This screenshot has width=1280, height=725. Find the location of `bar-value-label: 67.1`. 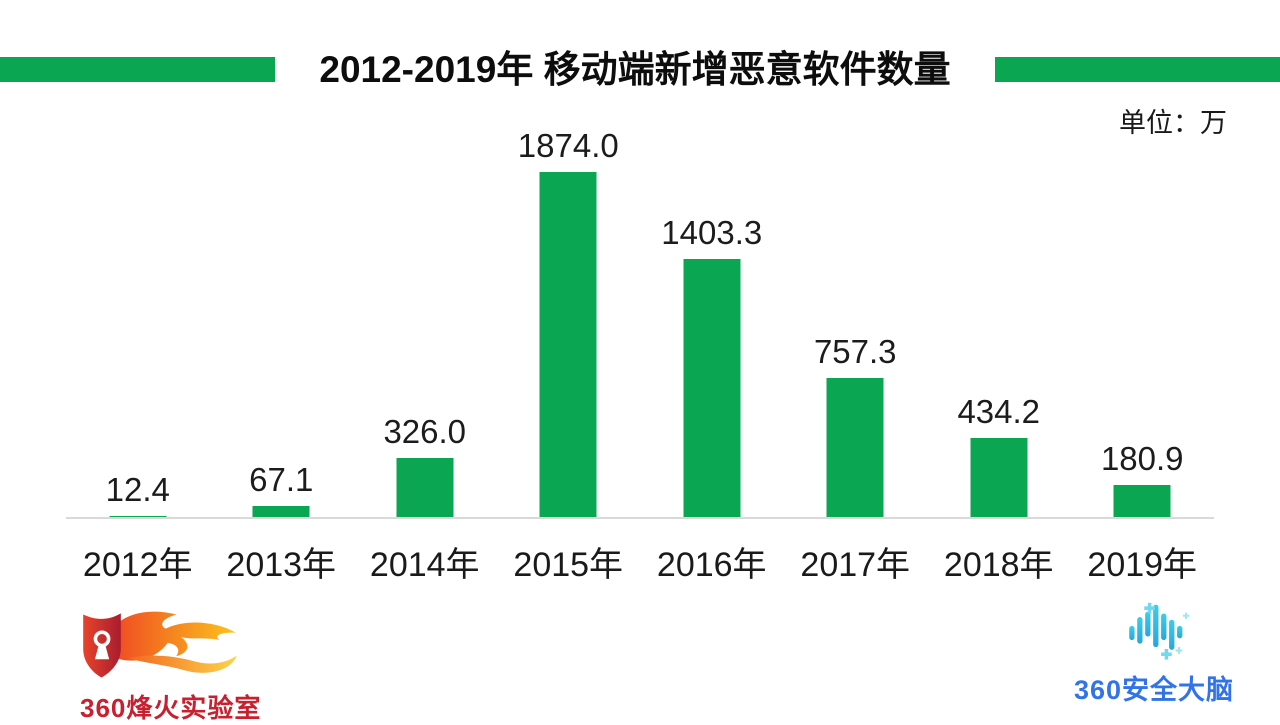

bar-value-label: 67.1 is located at coordinates (281, 479).